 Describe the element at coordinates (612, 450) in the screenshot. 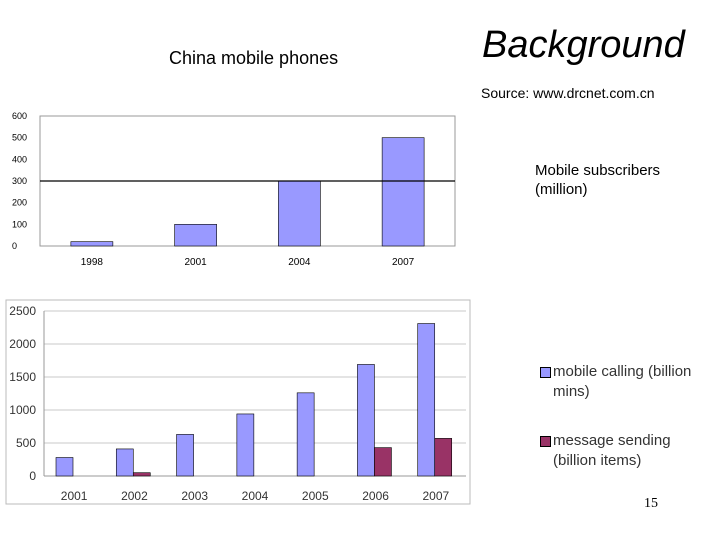

I see `chart2-legend-label-1: message sending (billion items)` at that location.